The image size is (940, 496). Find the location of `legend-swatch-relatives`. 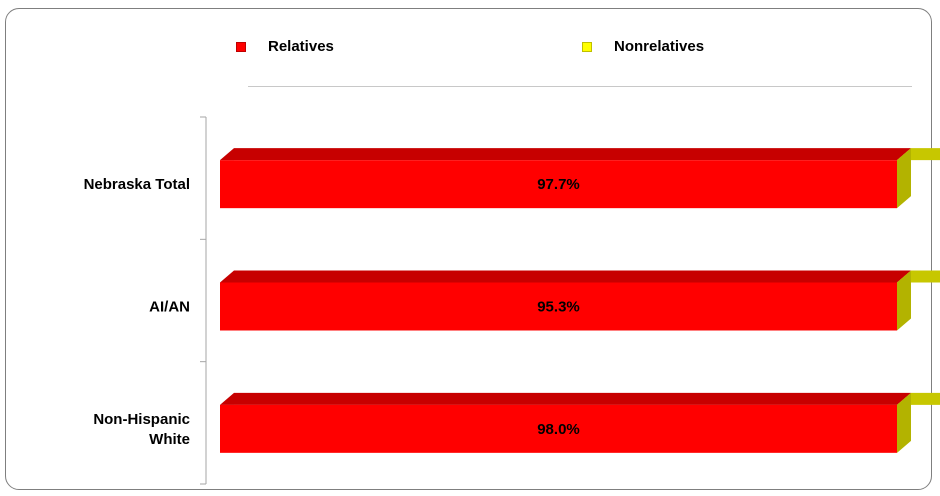

legend-swatch-relatives is located at coordinates (241, 46).